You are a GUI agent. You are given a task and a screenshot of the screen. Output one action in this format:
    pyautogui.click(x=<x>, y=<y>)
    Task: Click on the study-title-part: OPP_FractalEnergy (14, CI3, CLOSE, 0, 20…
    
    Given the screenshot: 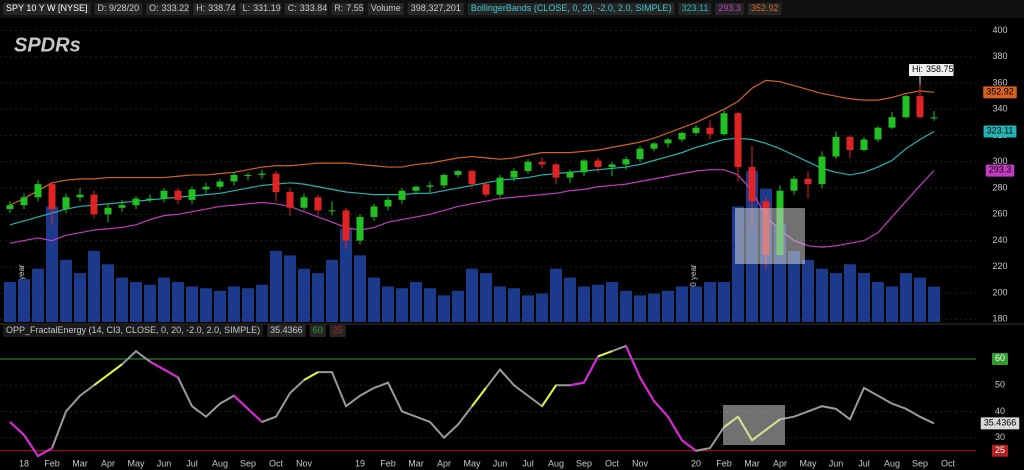 What is the action you would take?
    pyautogui.click(x=133, y=330)
    